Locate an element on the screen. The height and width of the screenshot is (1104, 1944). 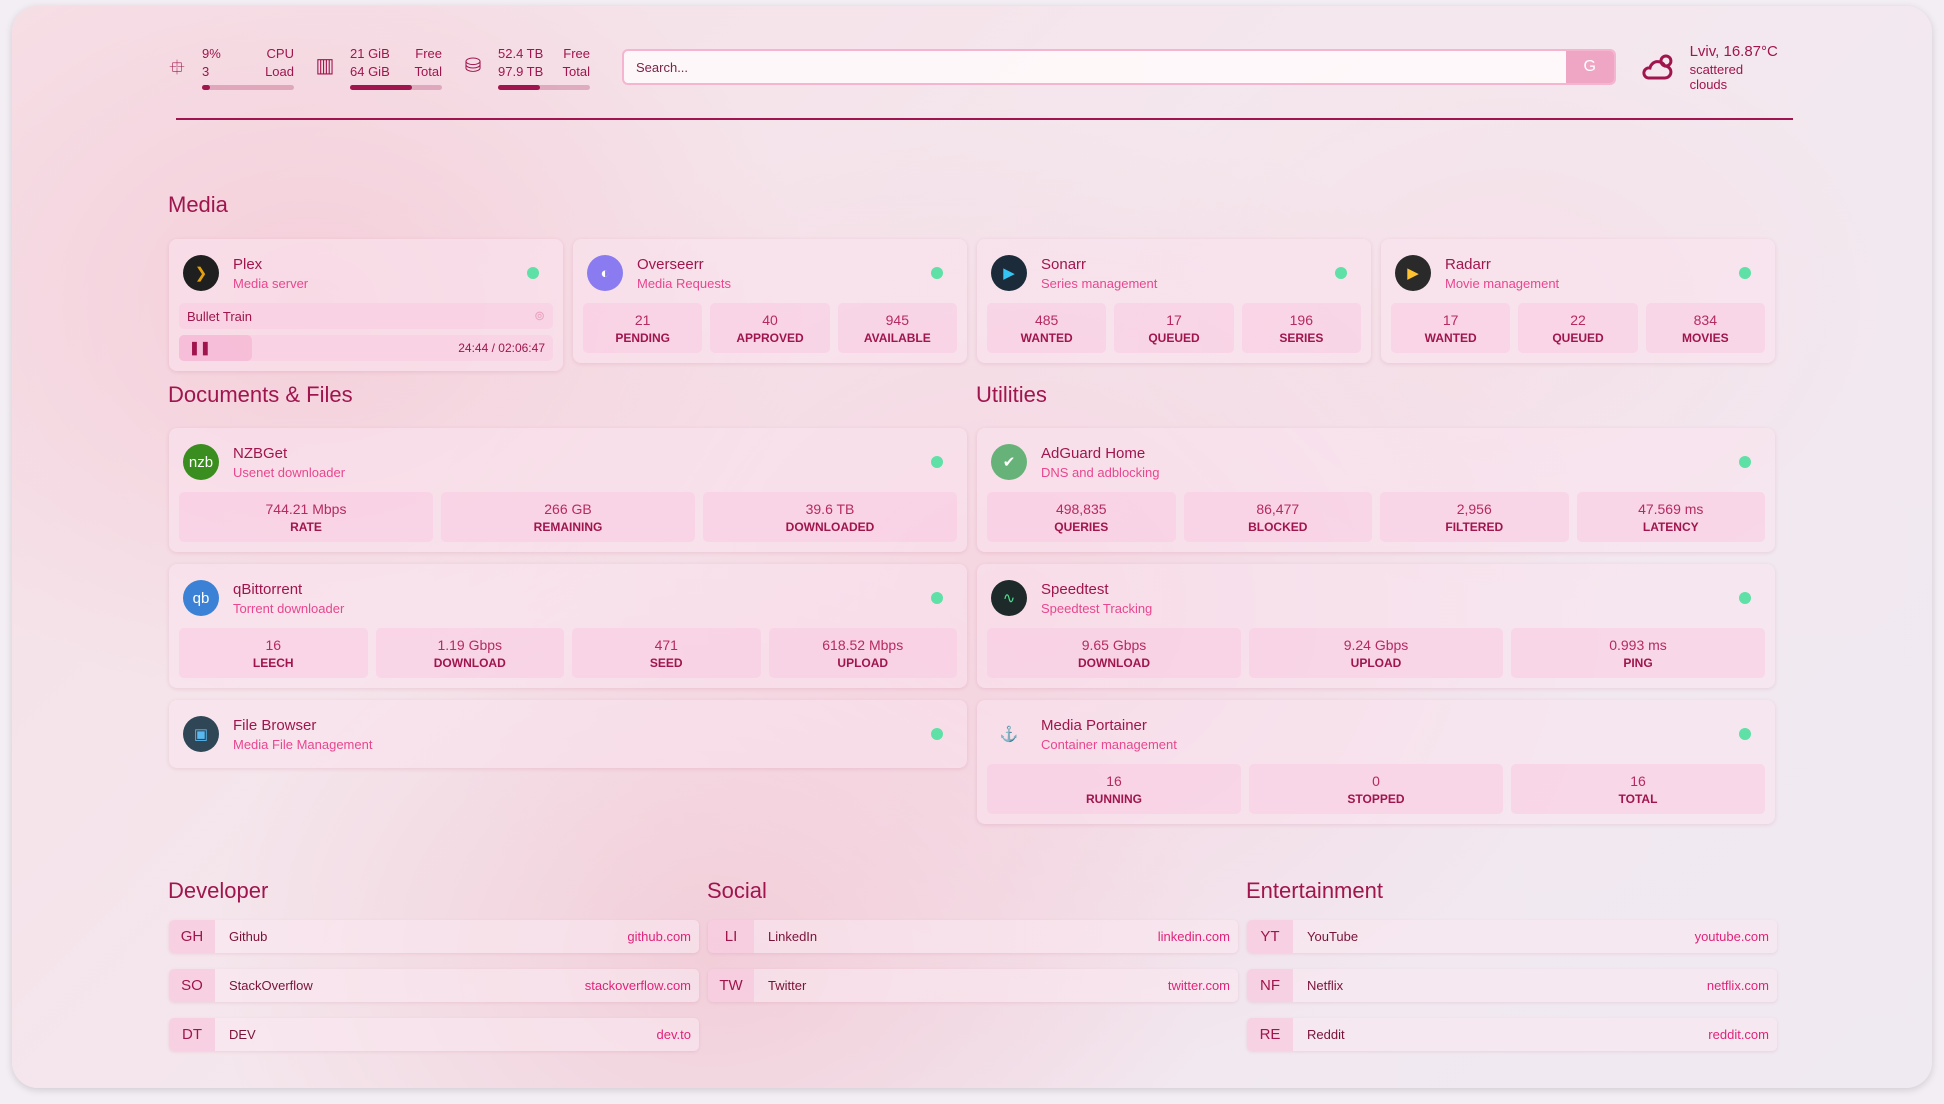
link-netflix: NF Netflix netflix.com is located at coordinates (1512, 985).